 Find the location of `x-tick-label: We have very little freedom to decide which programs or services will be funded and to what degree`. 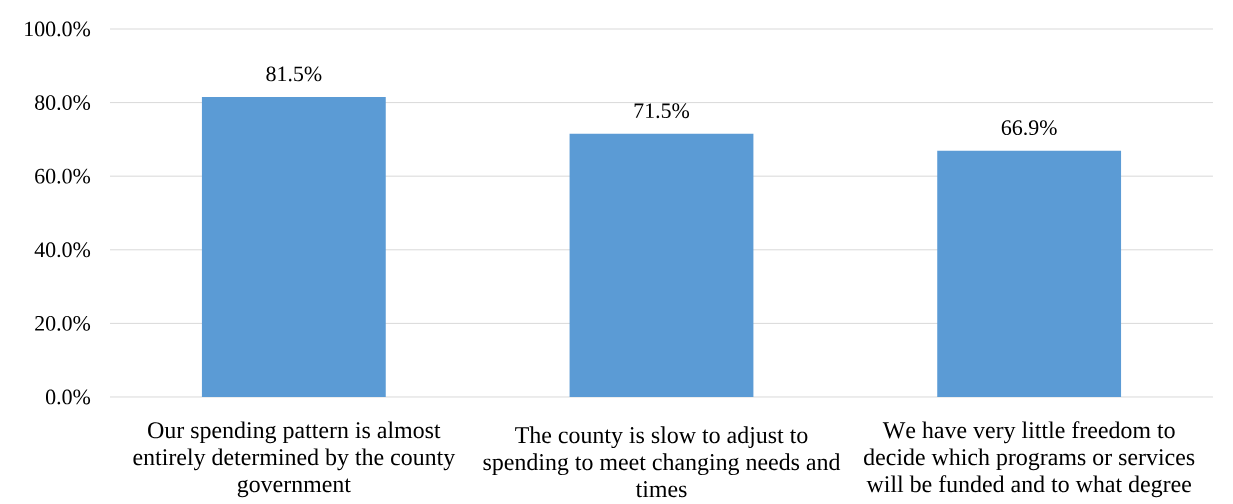

x-tick-label: We have very little freedom to decide which programs or services will be funded and to what degree is located at coordinates (1029, 459).